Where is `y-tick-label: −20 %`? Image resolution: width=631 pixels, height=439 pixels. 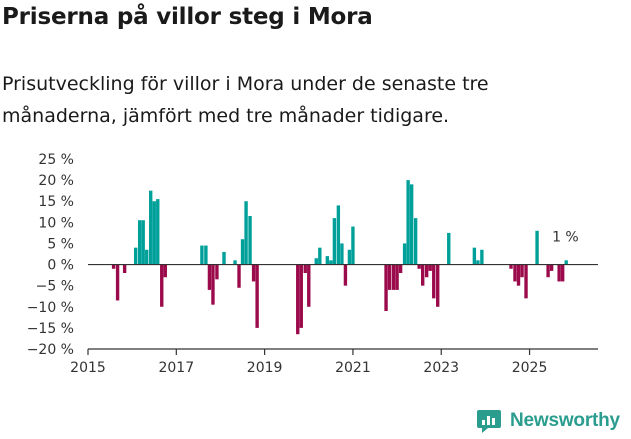
y-tick-label: −20 % is located at coordinates (50, 350).